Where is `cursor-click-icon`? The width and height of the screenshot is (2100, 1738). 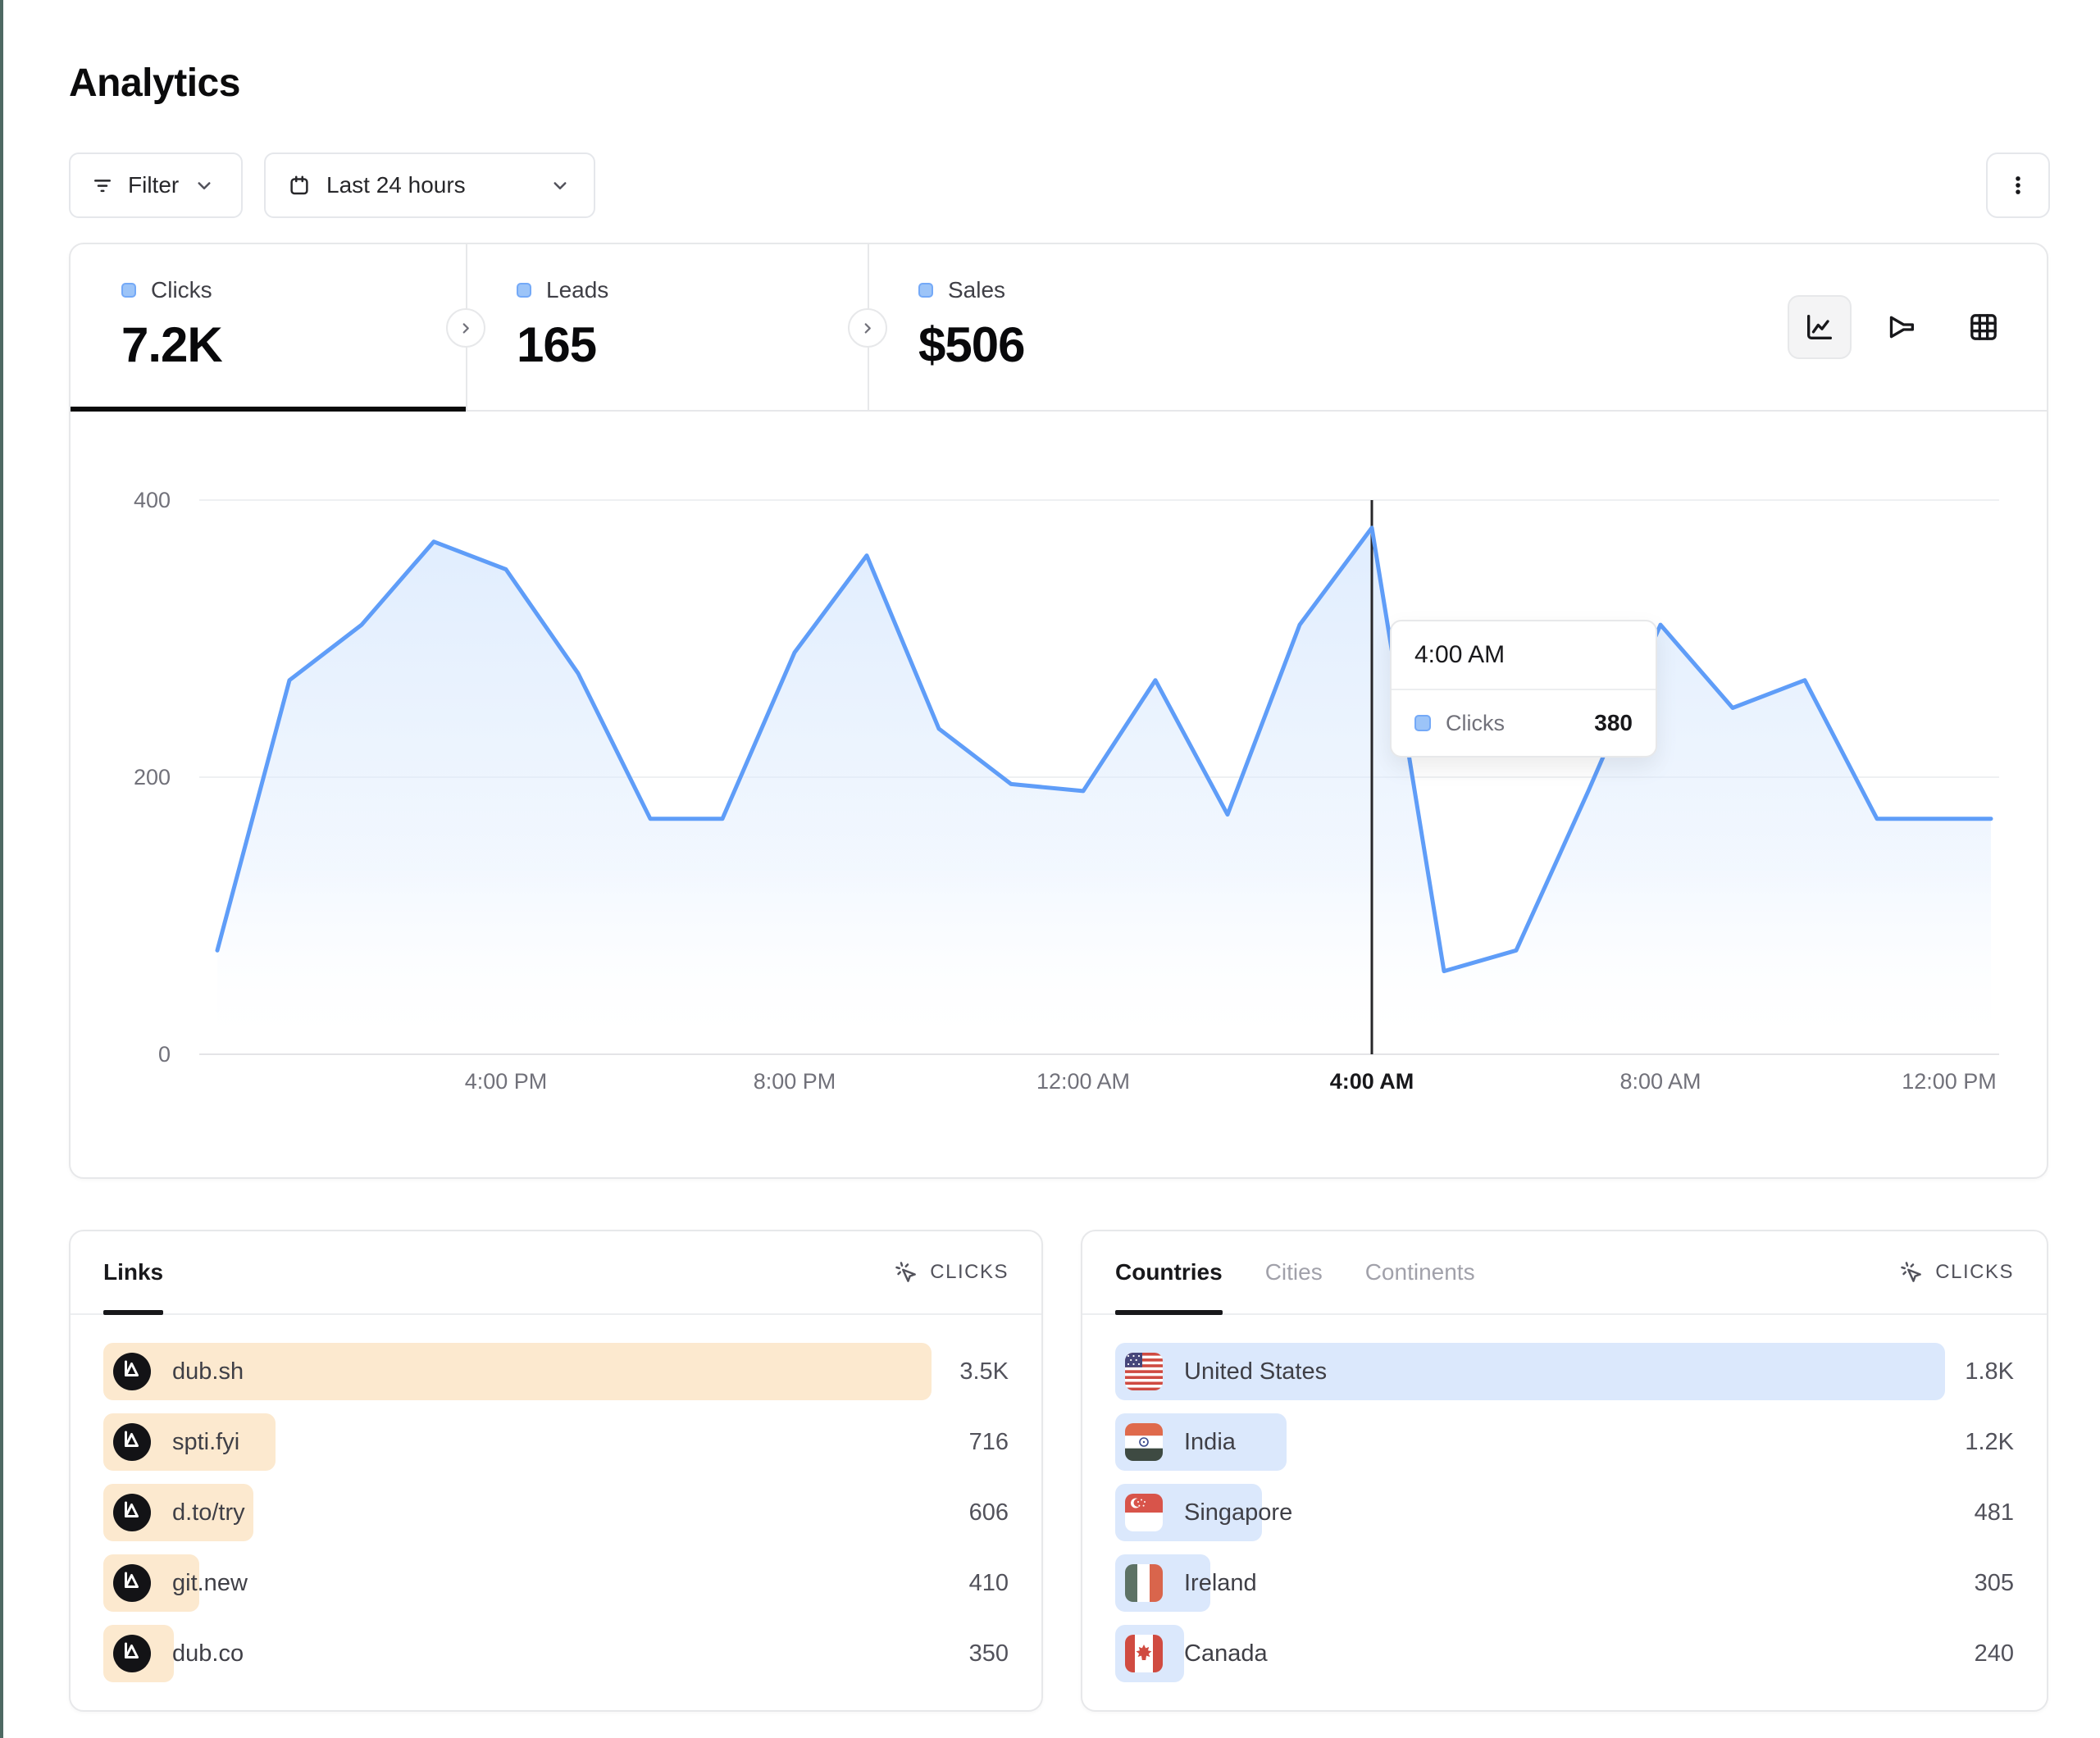
cursor-click-icon is located at coordinates (1911, 1272).